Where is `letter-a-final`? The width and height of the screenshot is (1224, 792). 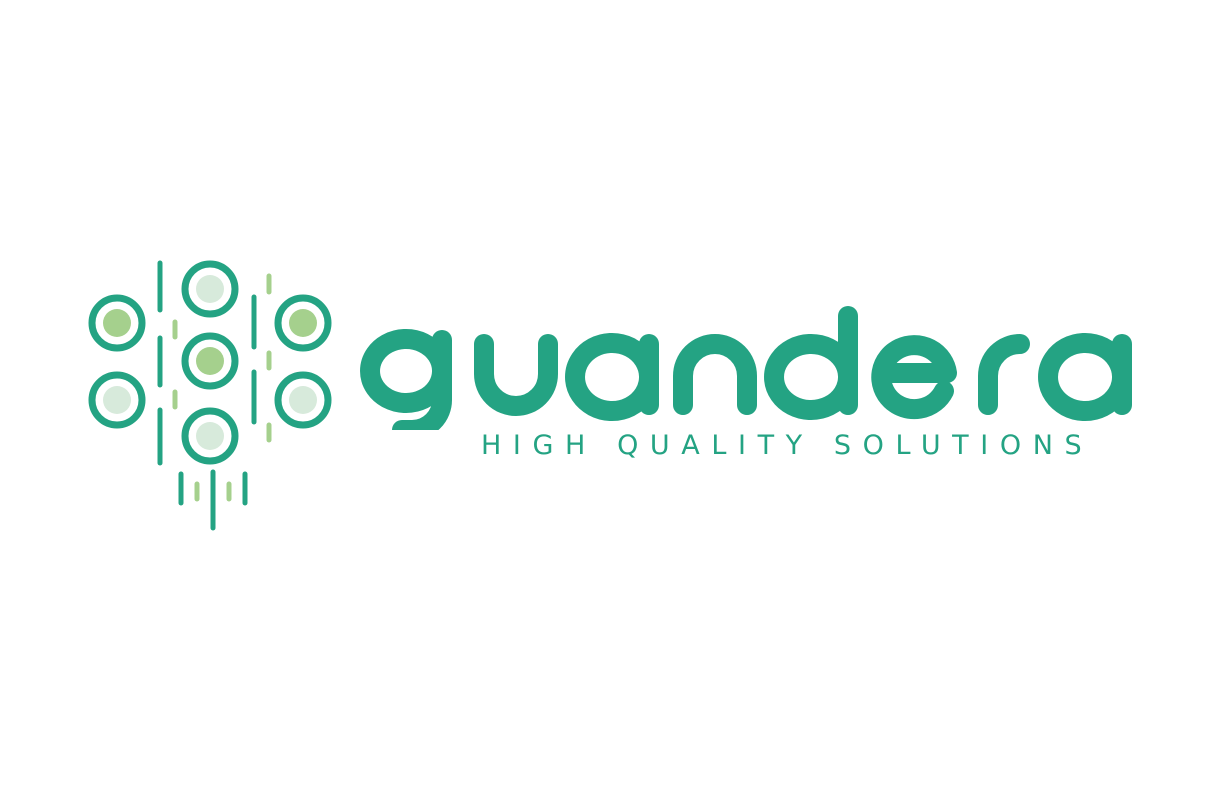
letter-a-final is located at coordinates (1085, 377).